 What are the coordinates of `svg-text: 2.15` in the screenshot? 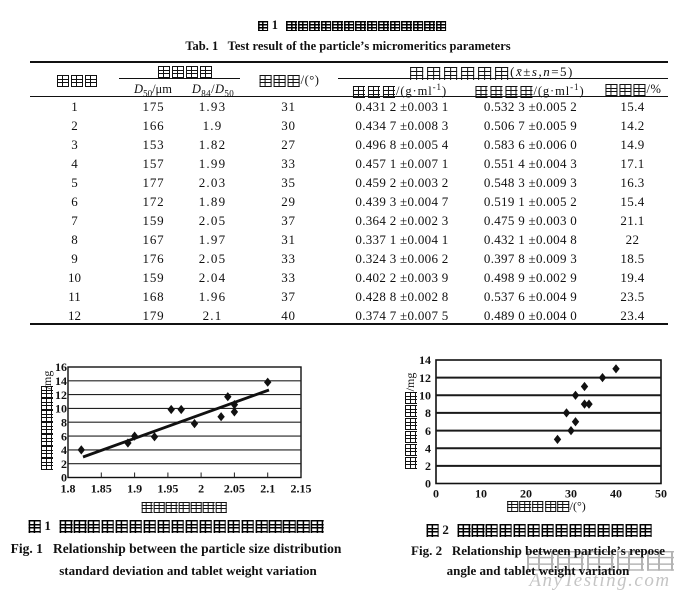 It's located at (301, 489).